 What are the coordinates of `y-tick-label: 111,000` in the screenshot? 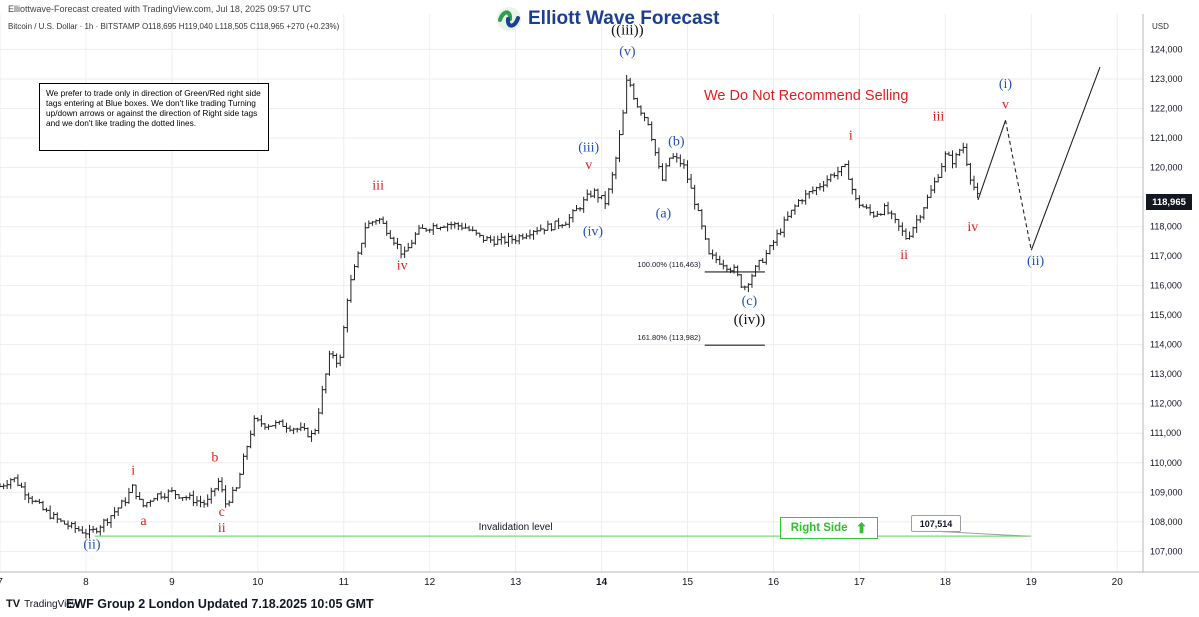 It's located at (1165, 433).